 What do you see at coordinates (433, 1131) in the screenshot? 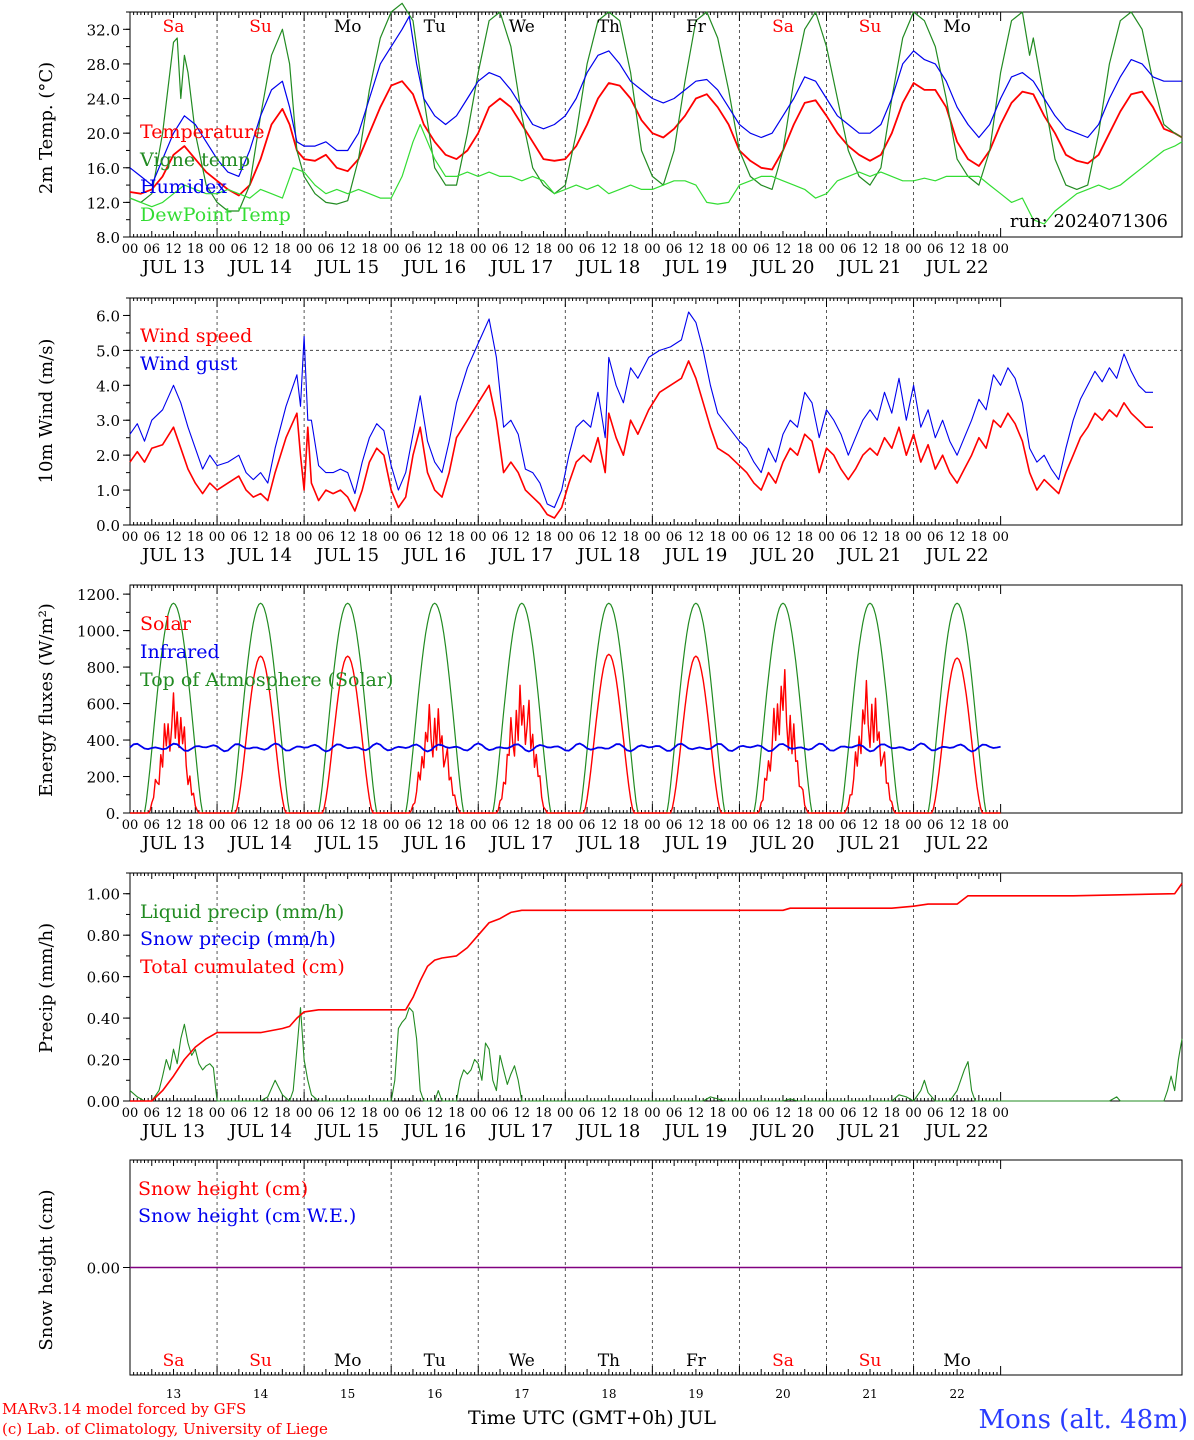
I see `date-tick-label: JUL 16` at bounding box center [433, 1131].